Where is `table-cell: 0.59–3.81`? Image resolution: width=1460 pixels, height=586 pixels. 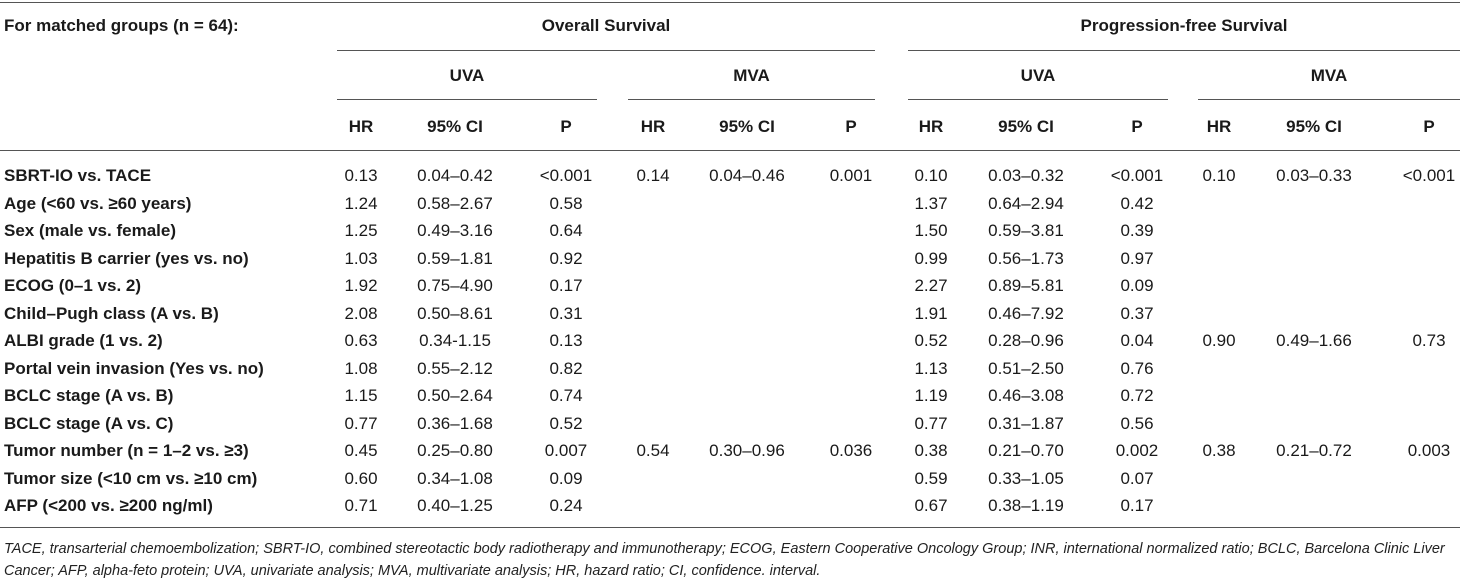
table-cell: 0.59–3.81 is located at coordinates (1026, 230).